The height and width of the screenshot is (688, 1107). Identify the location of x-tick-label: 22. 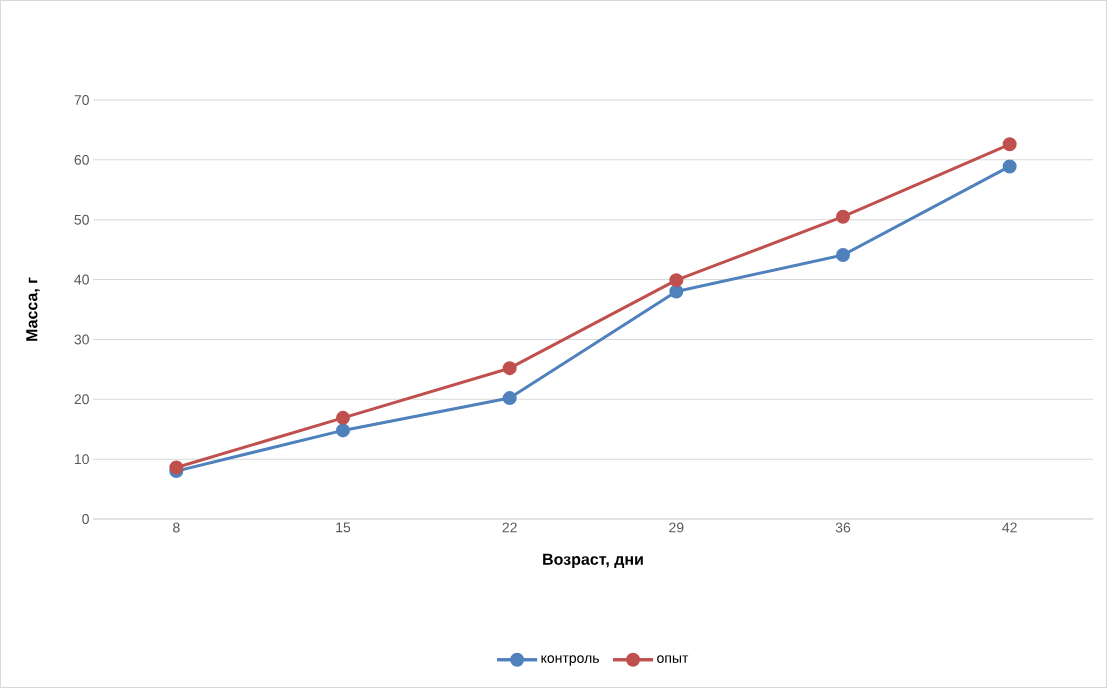
(509, 527).